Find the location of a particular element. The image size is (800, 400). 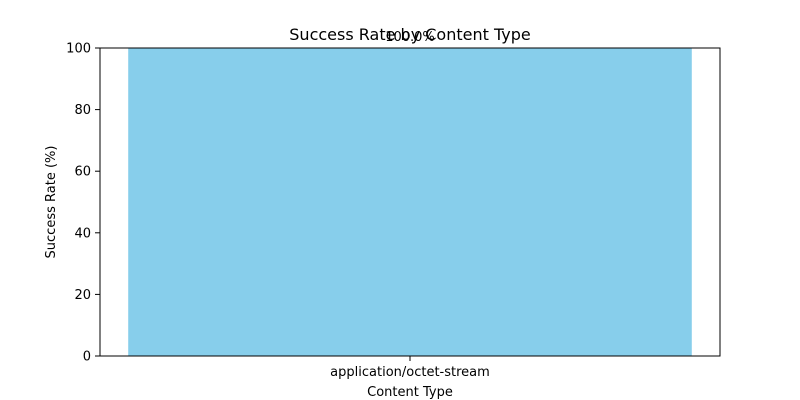

y-tick-label: 0 is located at coordinates (87, 357).